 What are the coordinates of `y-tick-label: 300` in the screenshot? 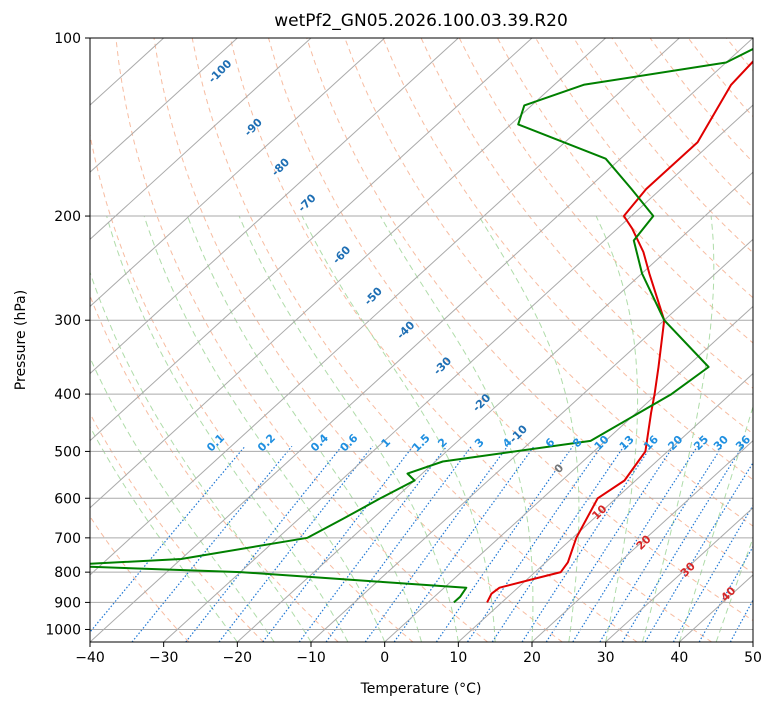 It's located at (67, 321).